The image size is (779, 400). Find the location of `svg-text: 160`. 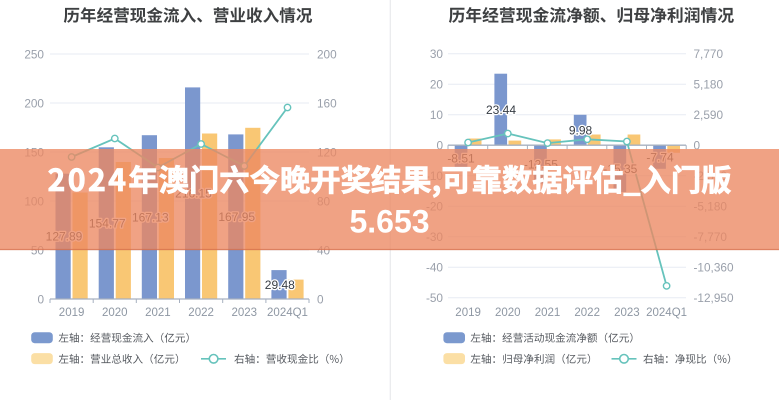

svg-text: 160 is located at coordinates (327, 103).